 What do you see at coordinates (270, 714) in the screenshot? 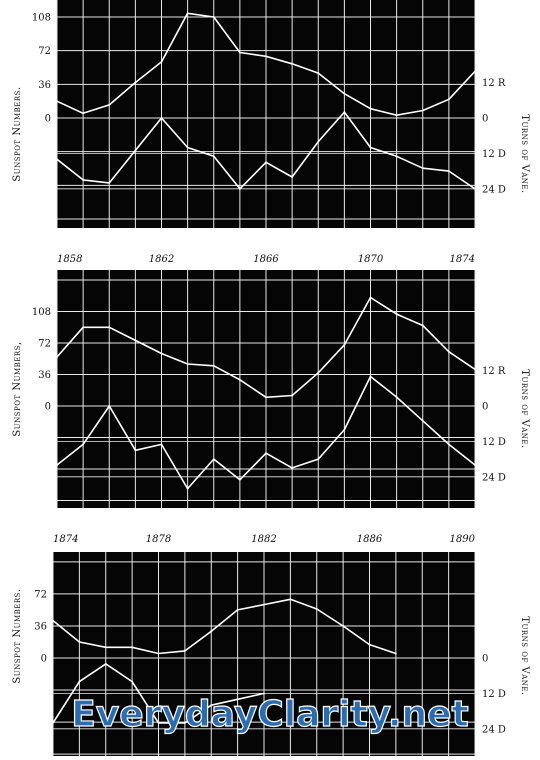
I see `watermark-text: EverydayClarity.net` at bounding box center [270, 714].